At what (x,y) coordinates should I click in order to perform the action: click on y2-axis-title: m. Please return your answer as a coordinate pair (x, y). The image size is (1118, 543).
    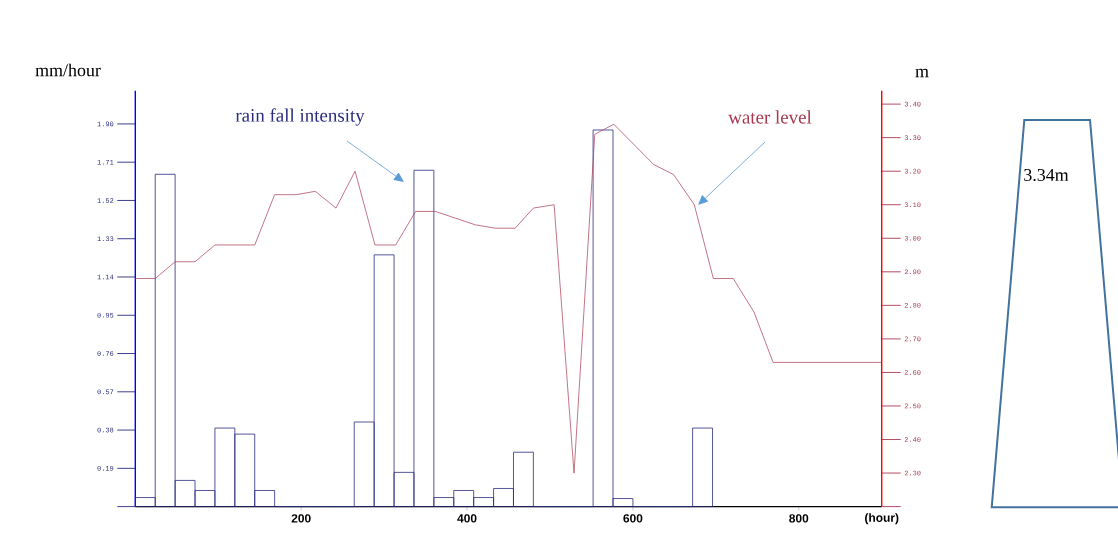
    Looking at the image, I should click on (922, 73).